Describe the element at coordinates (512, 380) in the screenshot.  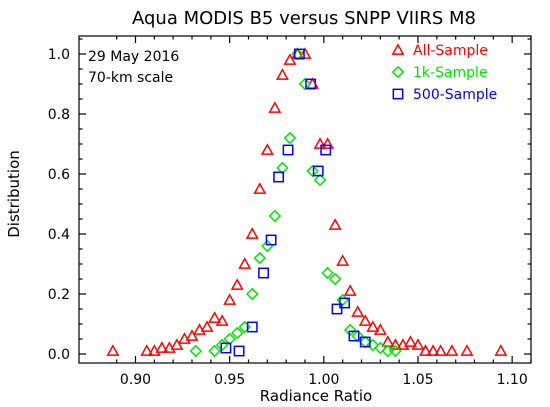
I see `x-tick-label: 1.10` at that location.